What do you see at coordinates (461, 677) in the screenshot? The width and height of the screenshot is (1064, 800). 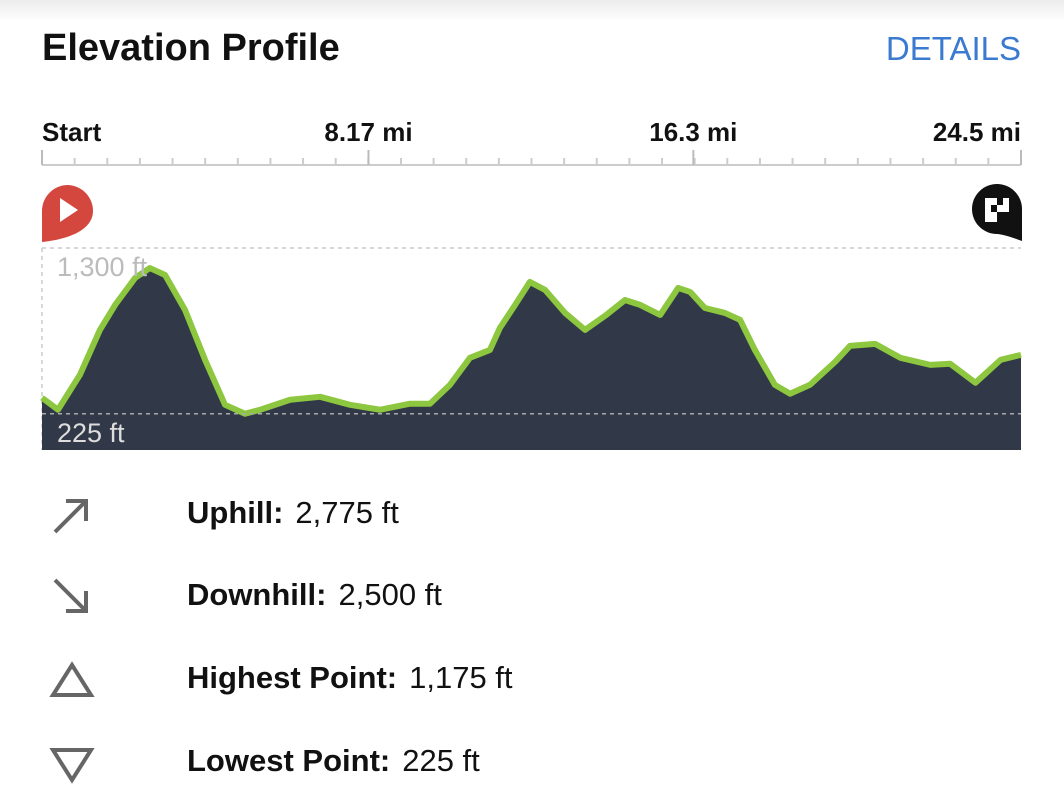 I see `stat-value: 1,175 ft` at bounding box center [461, 677].